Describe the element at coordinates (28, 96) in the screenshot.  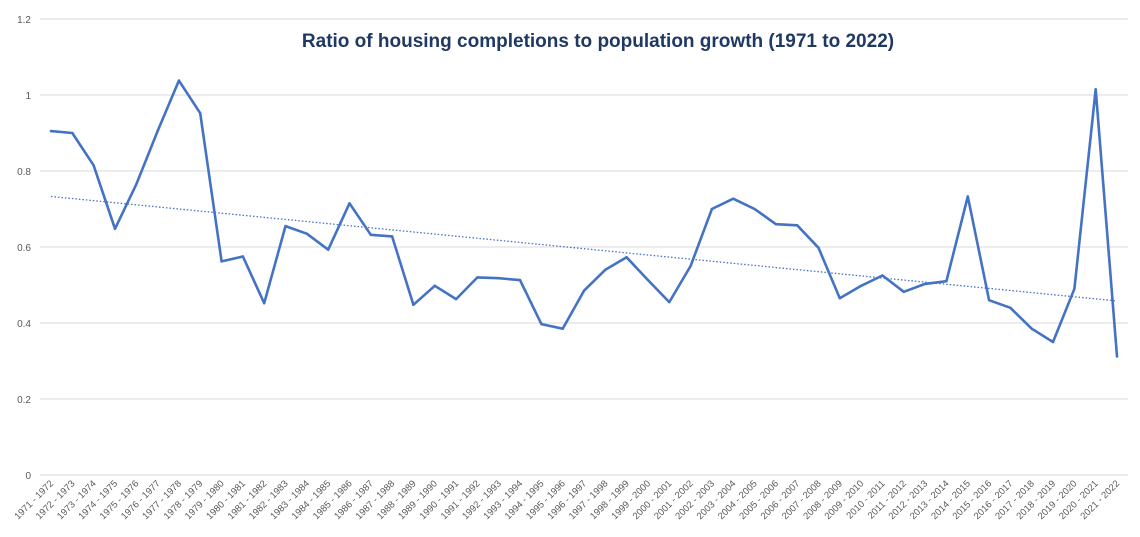
I see `y-tick-label: 1` at that location.